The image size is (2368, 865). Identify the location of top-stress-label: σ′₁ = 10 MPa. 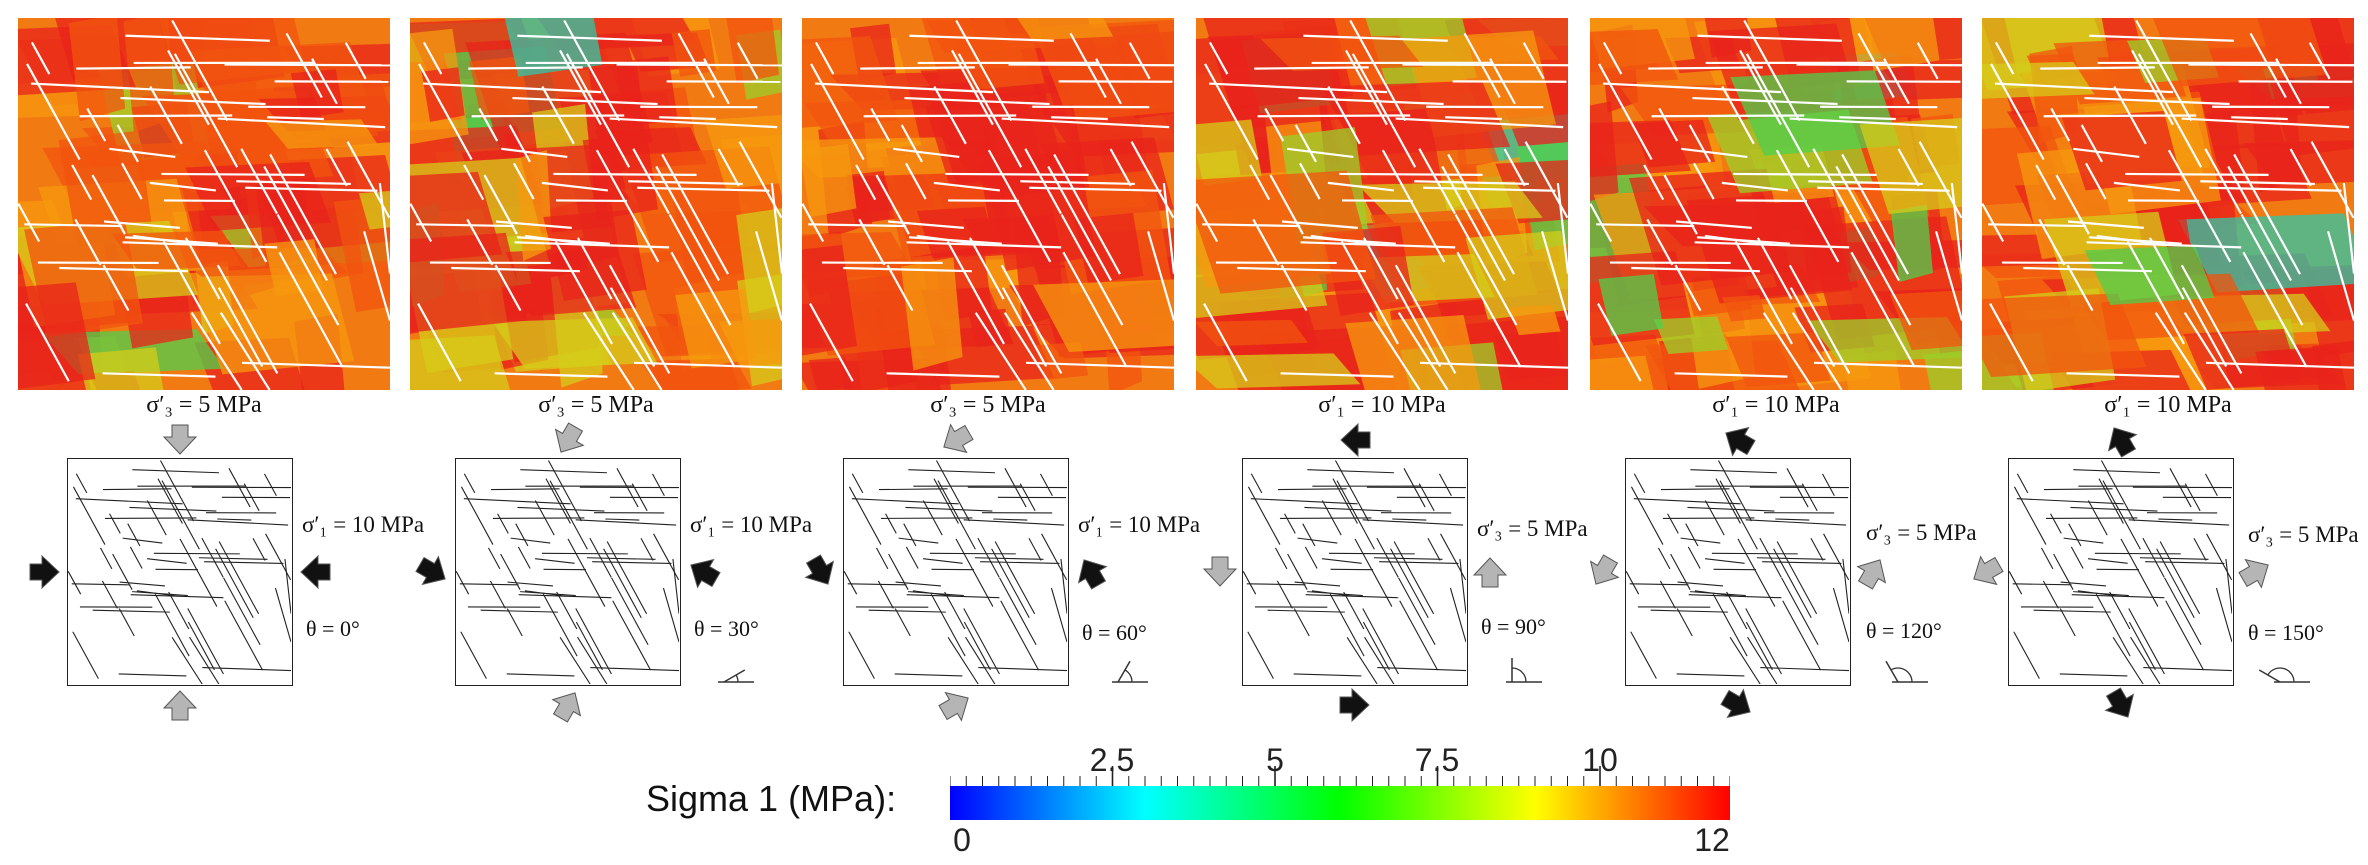
(1382, 405).